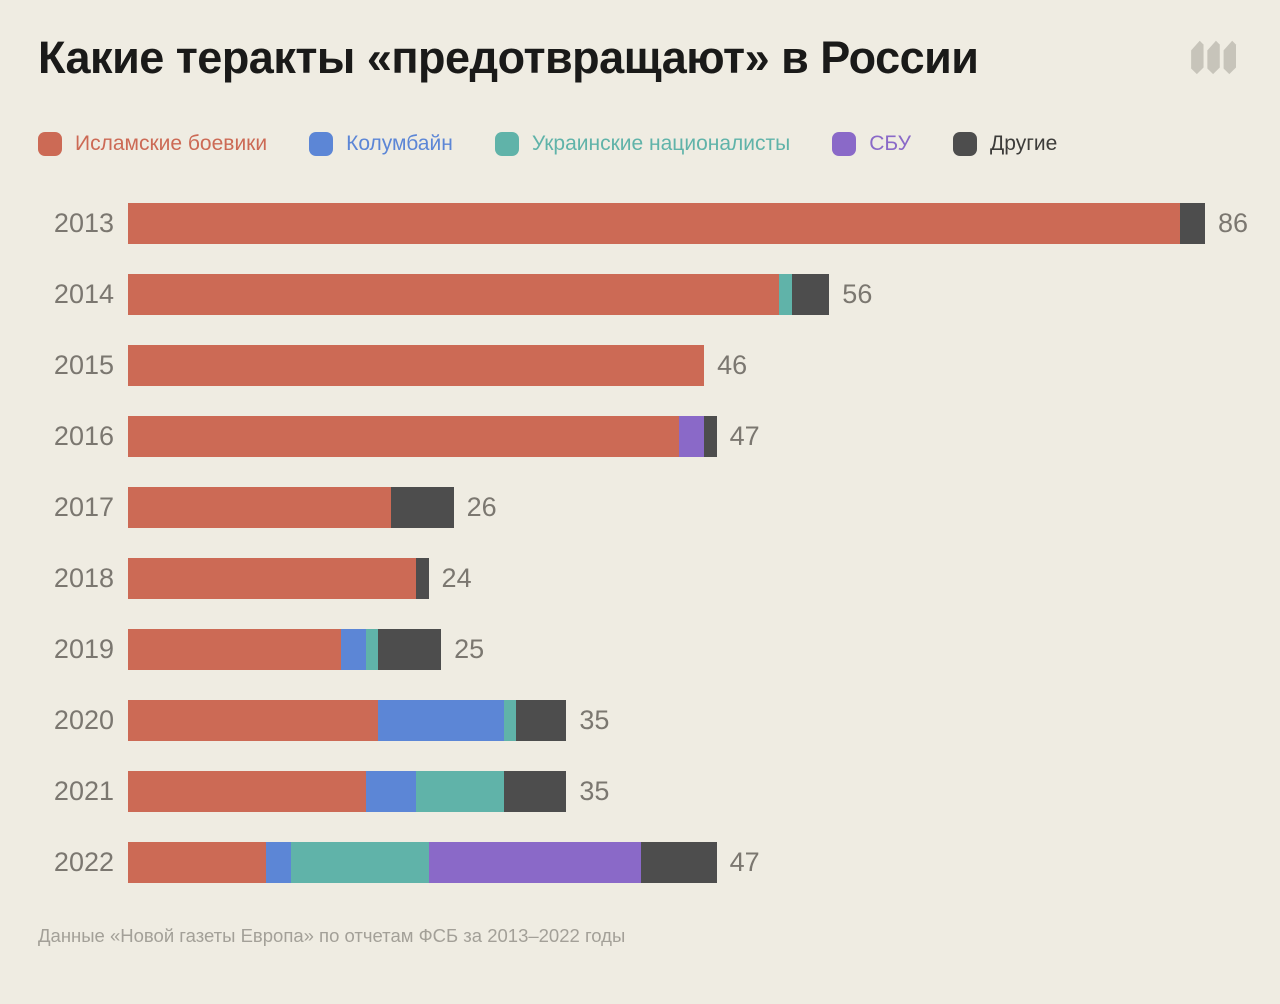  Describe the element at coordinates (844, 143) in the screenshot. I see `sbu-swatch-icon` at that location.